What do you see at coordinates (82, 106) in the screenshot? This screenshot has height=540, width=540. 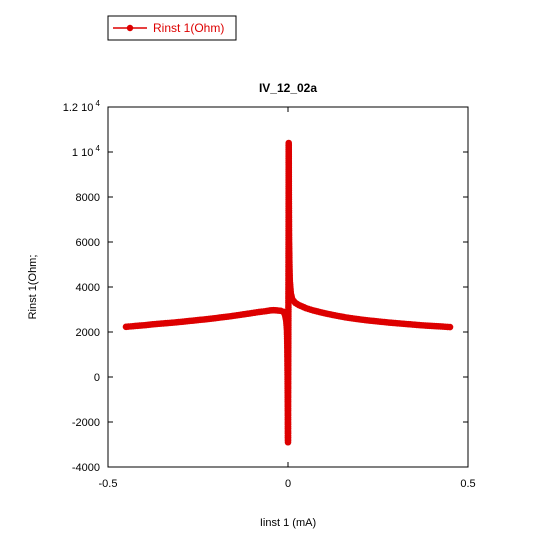 I see `y-tick-label: 1.2 10 4` at bounding box center [82, 106].